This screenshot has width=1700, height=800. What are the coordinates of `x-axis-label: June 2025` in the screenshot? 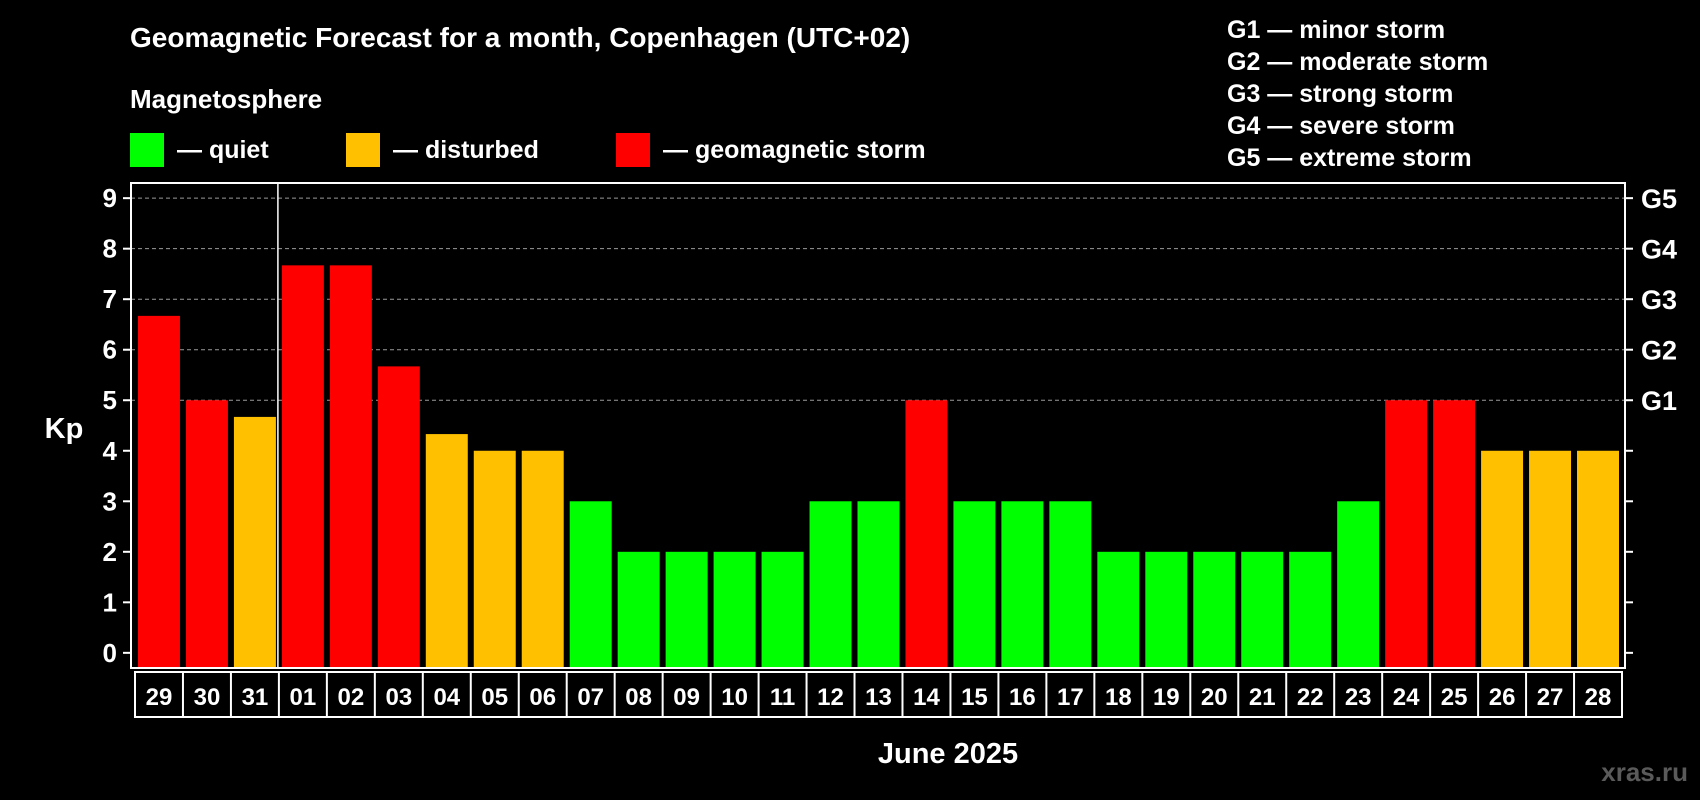 It's located at (948, 754).